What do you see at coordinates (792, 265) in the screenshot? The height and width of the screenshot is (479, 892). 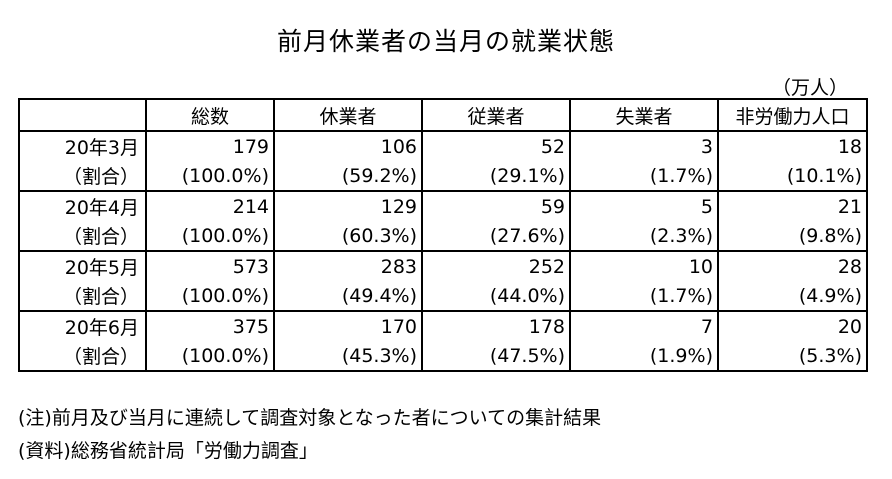 I see `value-cell: 28` at bounding box center [792, 265].